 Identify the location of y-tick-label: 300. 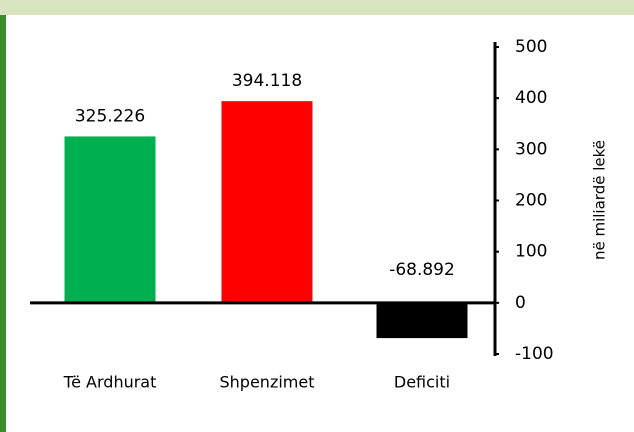
(531, 149).